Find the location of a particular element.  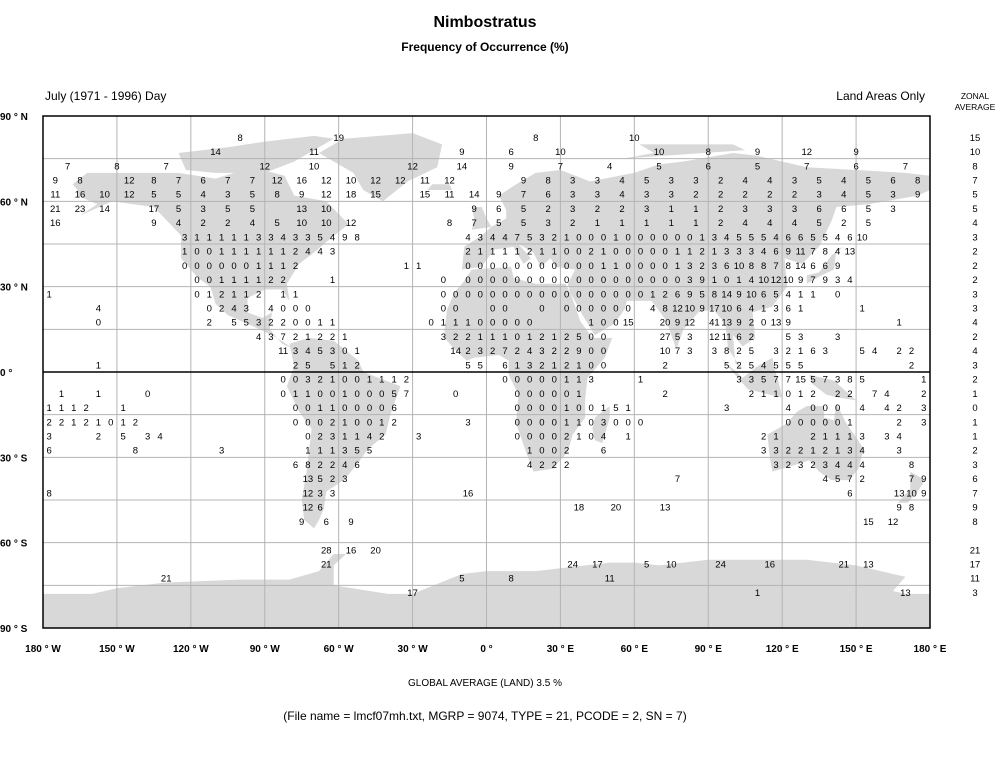

cell-value: 20 is located at coordinates (375, 550).